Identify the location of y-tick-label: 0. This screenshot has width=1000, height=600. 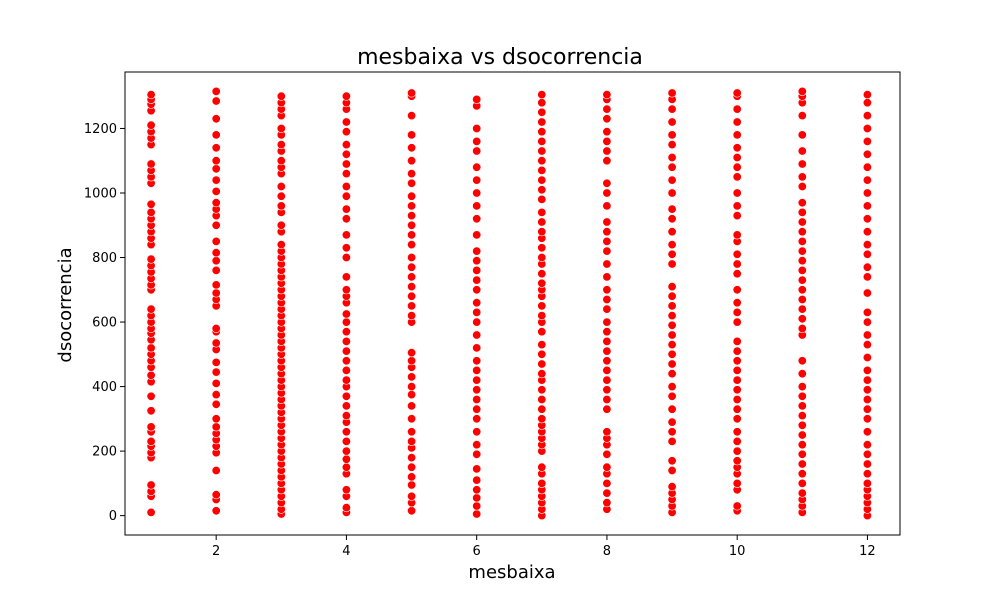
(113, 516).